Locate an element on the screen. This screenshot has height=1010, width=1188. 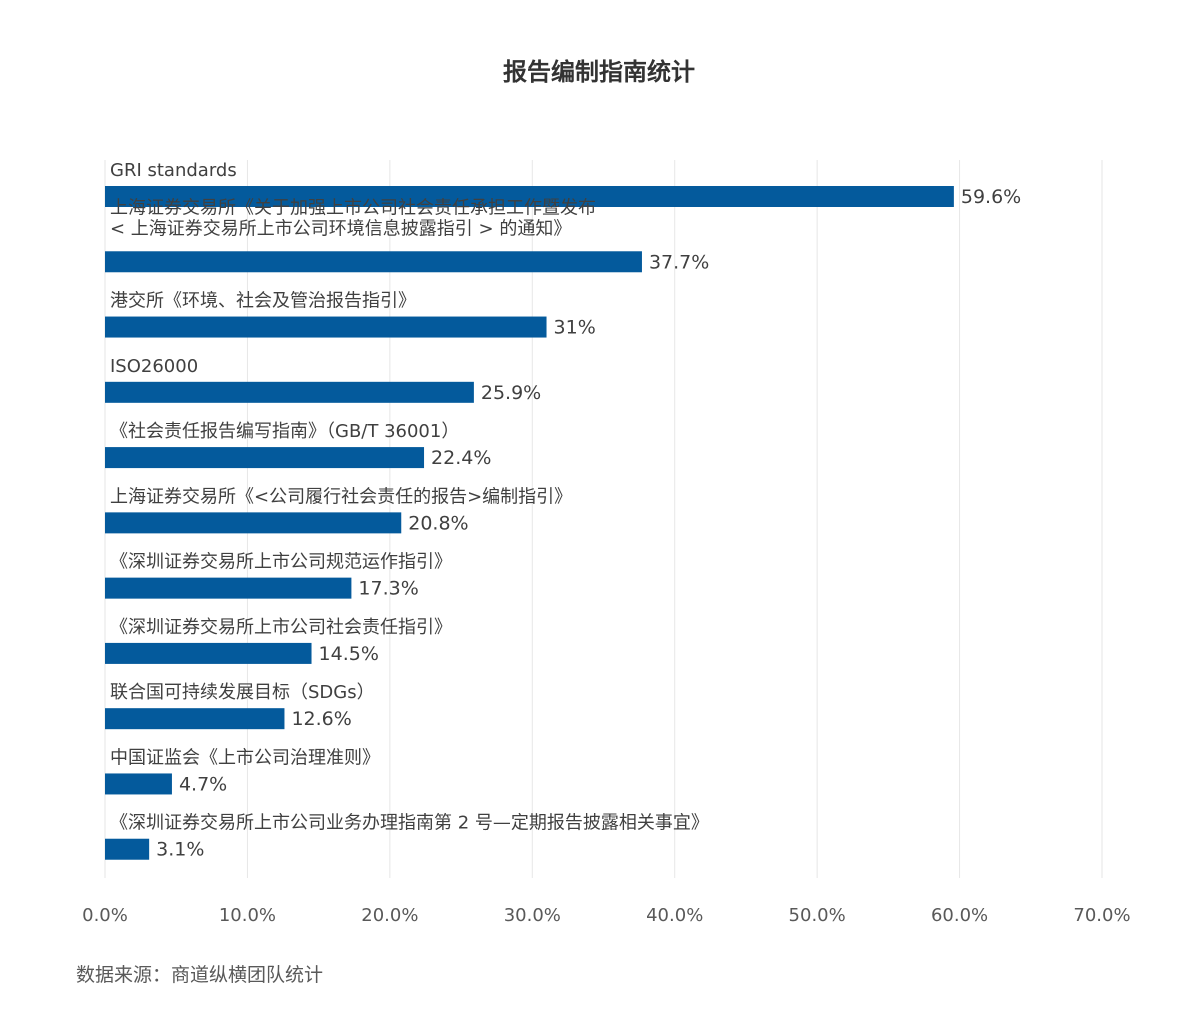
chart-title: 报告编制指南统计 is located at coordinates (599, 72).